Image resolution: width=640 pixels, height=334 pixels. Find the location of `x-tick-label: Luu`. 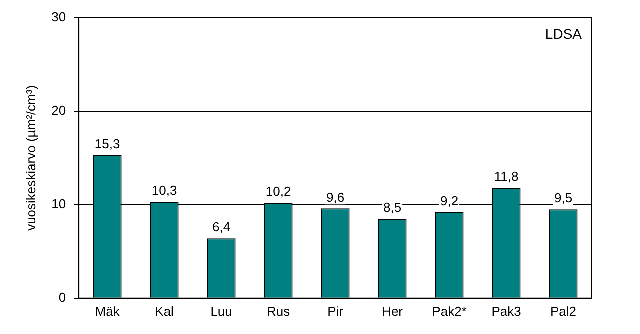

x-tick-label: Luu is located at coordinates (221, 311).